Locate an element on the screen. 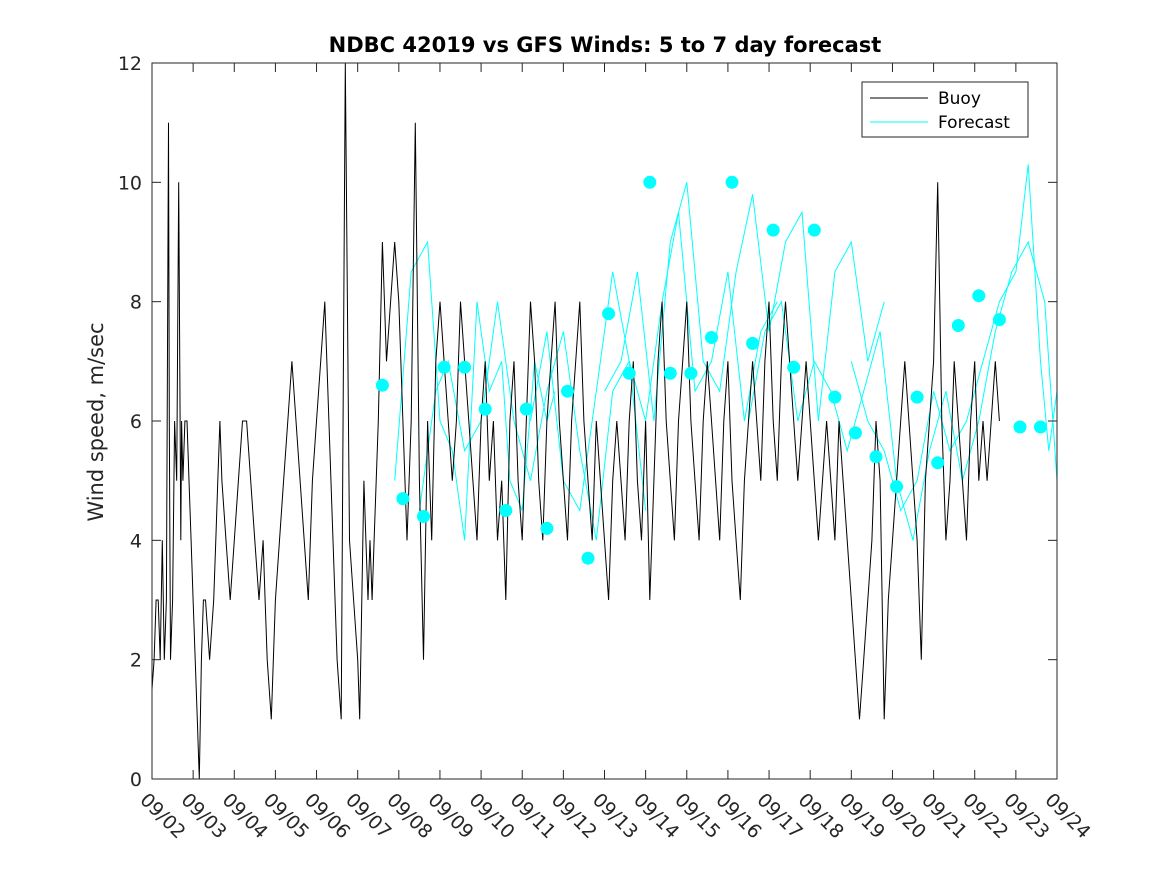  y-tick-label: 8 is located at coordinates (136, 303).